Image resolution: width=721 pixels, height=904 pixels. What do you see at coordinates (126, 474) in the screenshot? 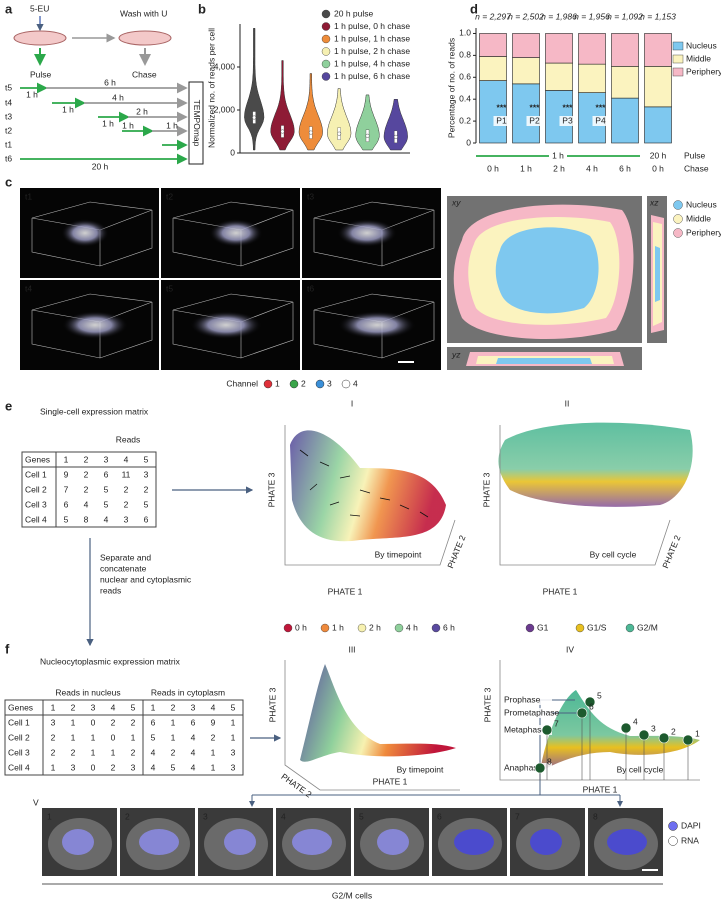
I see `table-cell: 11` at bounding box center [126, 474].